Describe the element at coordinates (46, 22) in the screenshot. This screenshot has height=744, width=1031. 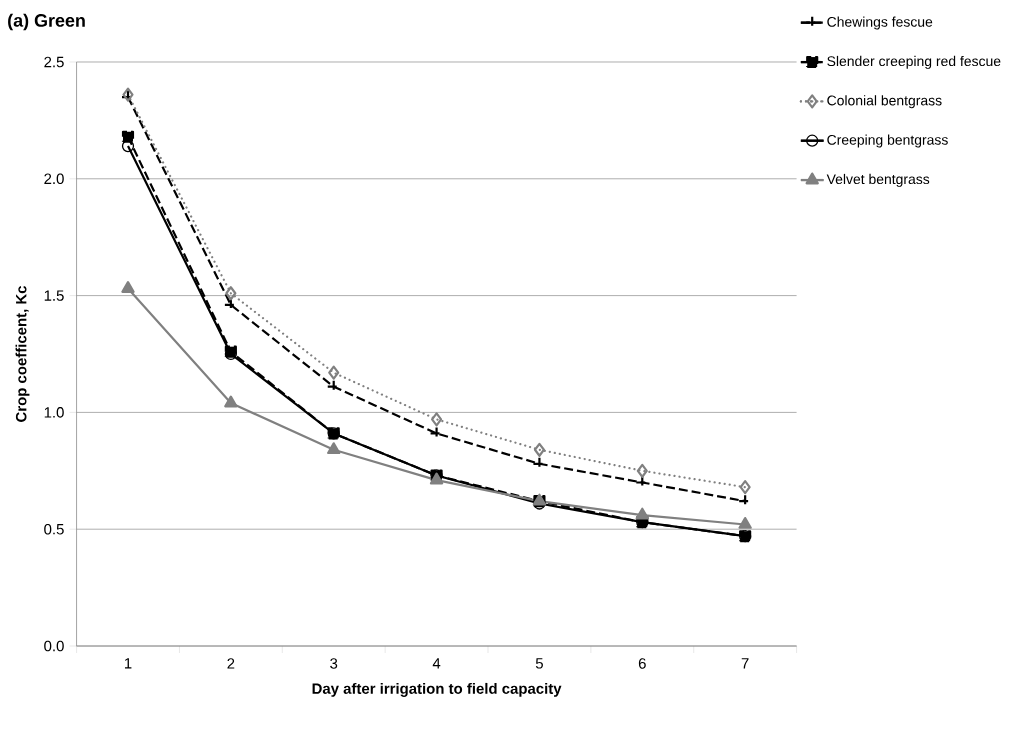
I see `chart-title: (a) Green` at that location.